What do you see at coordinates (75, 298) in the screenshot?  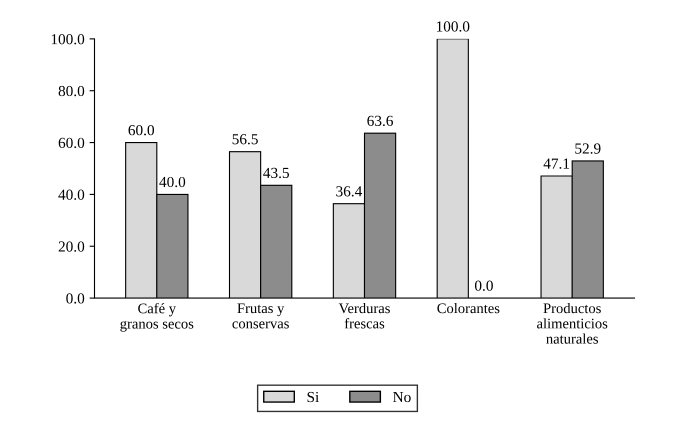 I see `y-tick-label: 0.0` at bounding box center [75, 298].